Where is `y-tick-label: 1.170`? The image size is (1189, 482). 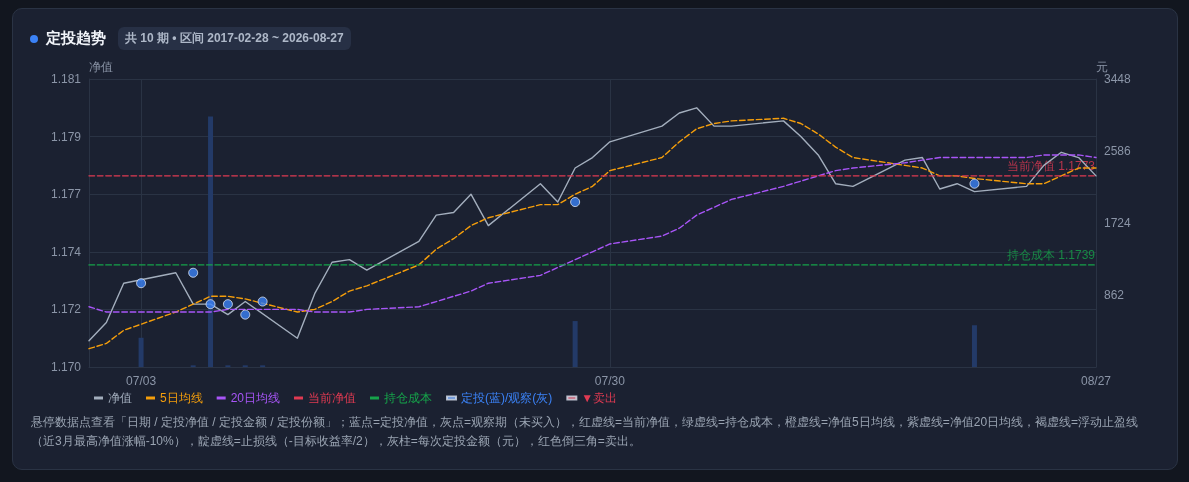 y-tick-label: 1.170 is located at coordinates (66, 367).